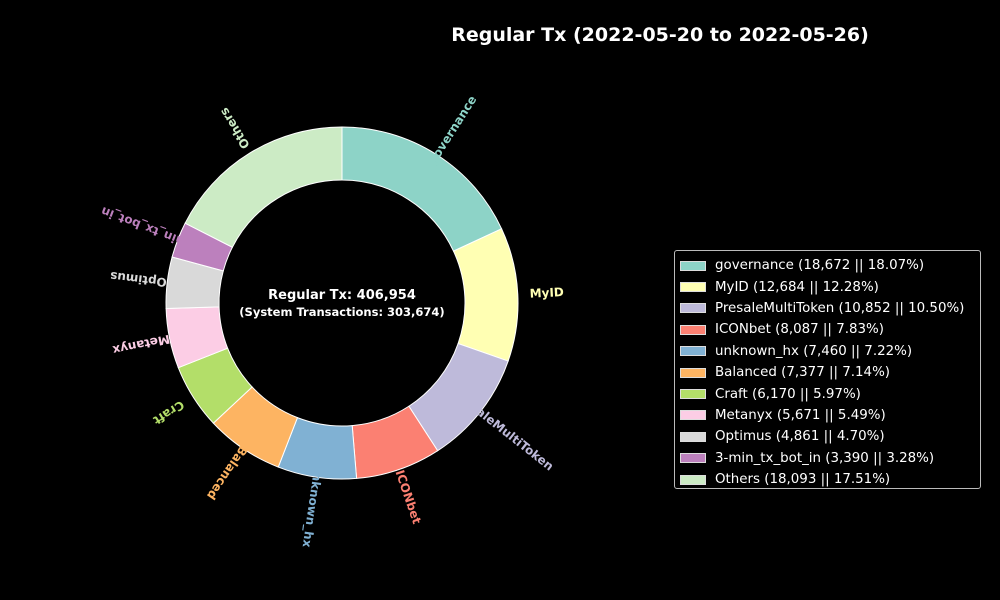 This screenshot has width=1000, height=600. I want to click on center-total-label: Regular Tx: 406,954, so click(342, 295).